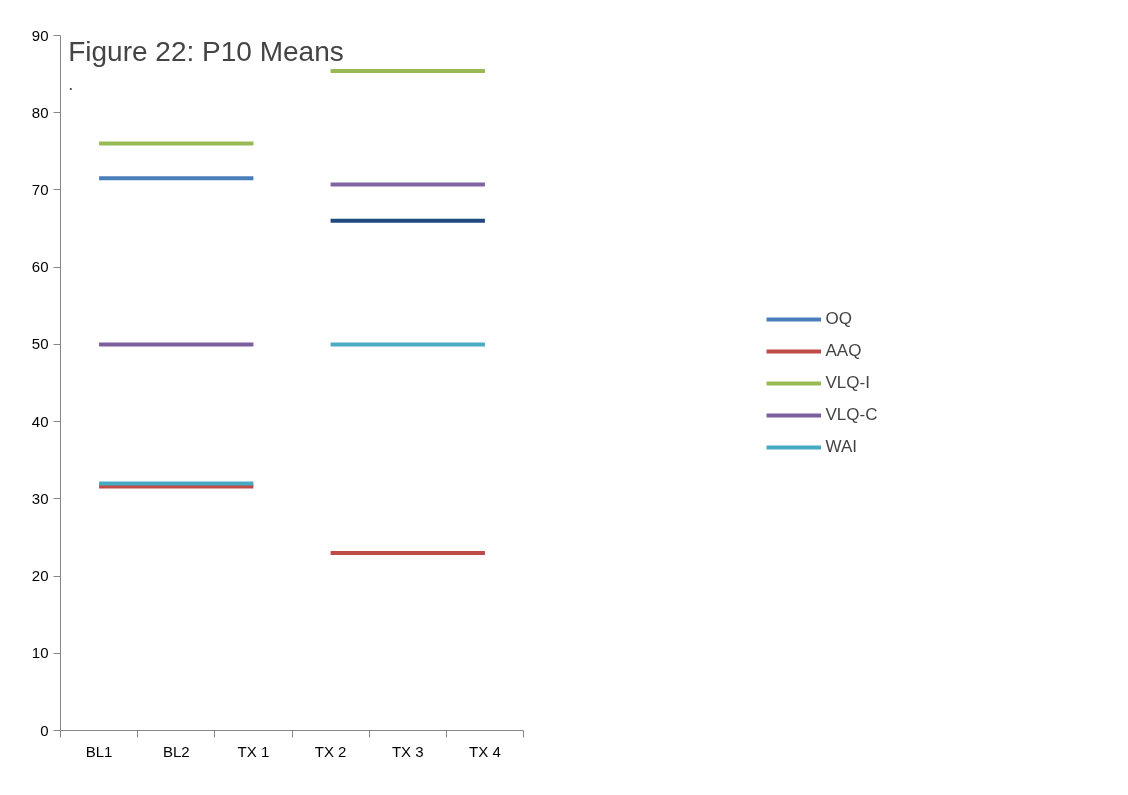 Image resolution: width=1128 pixels, height=795 pixels. I want to click on y-tick-label: 0, so click(44, 730).